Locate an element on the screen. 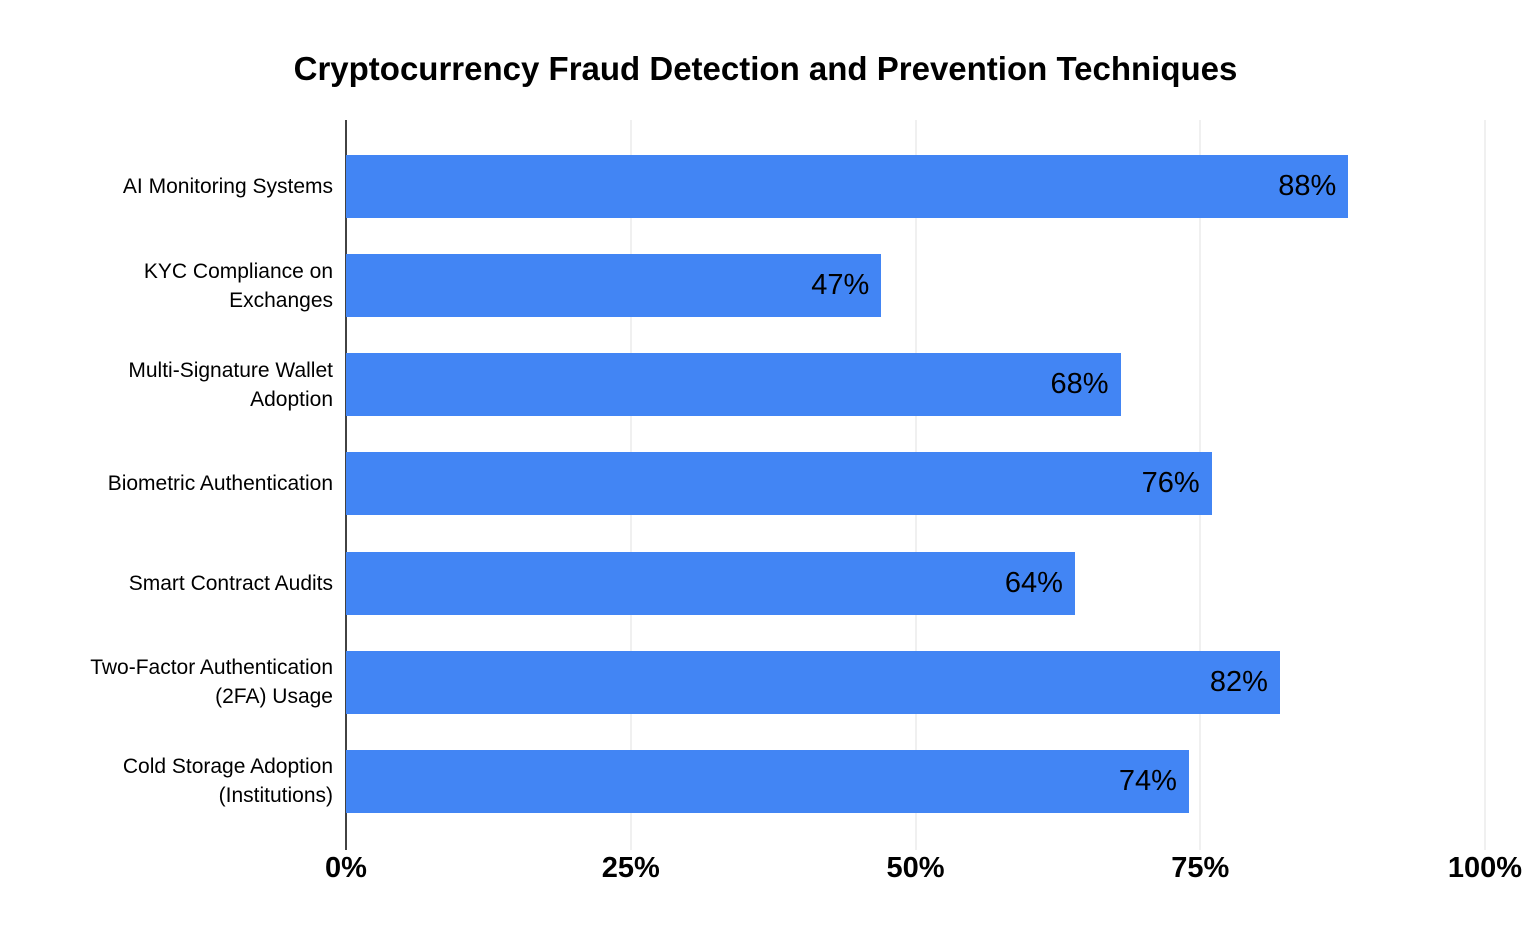 This screenshot has height=946, width=1531. bar: 74% is located at coordinates (767, 781).